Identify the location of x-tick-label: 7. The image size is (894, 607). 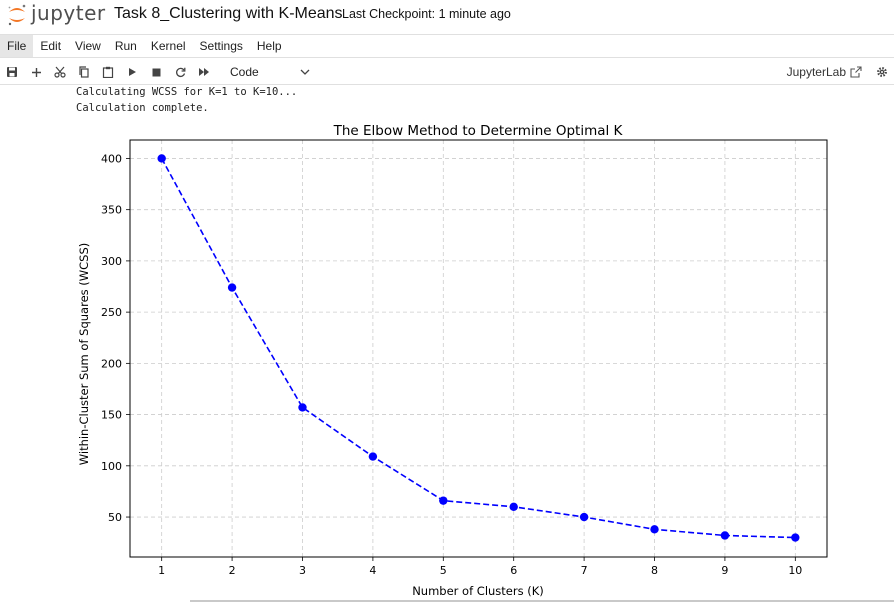
(584, 570).